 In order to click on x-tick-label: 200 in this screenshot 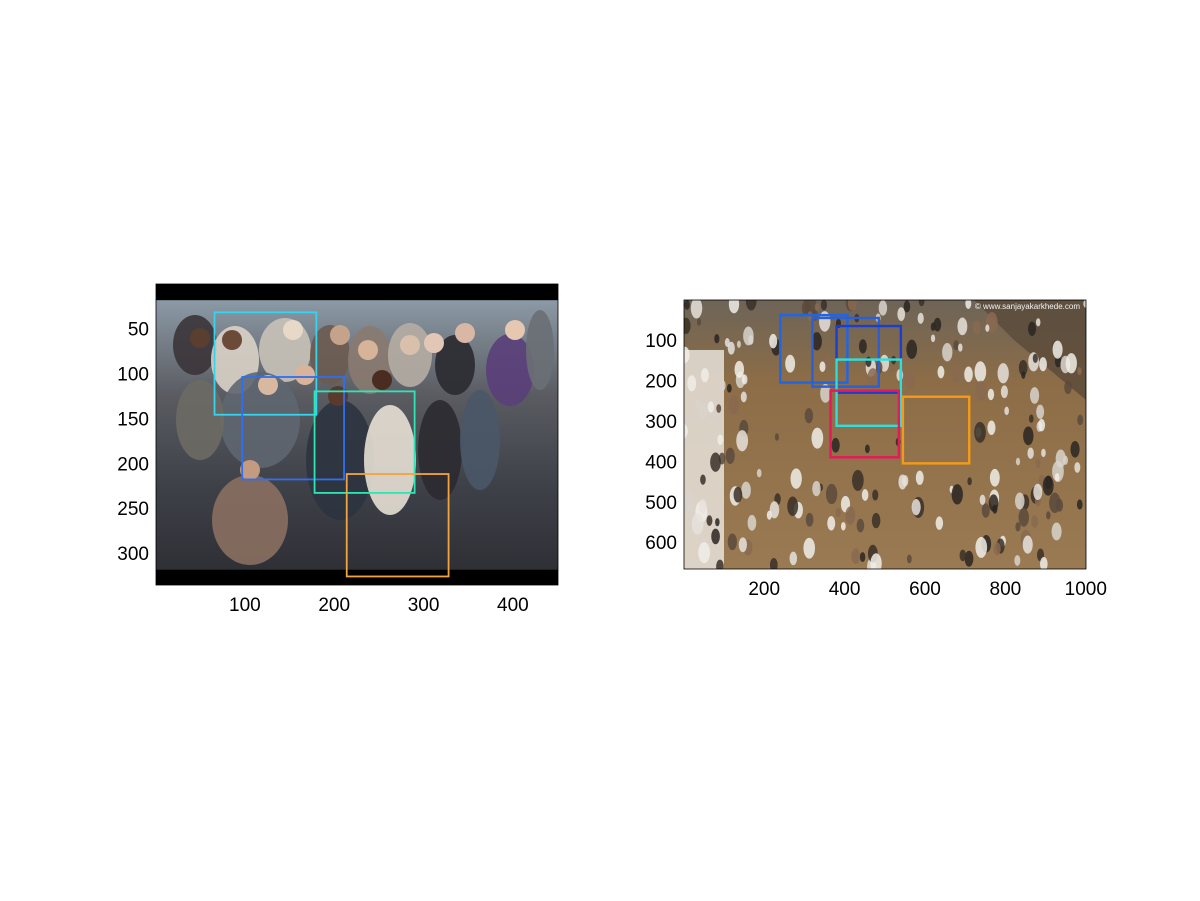, I will do `click(764, 589)`.